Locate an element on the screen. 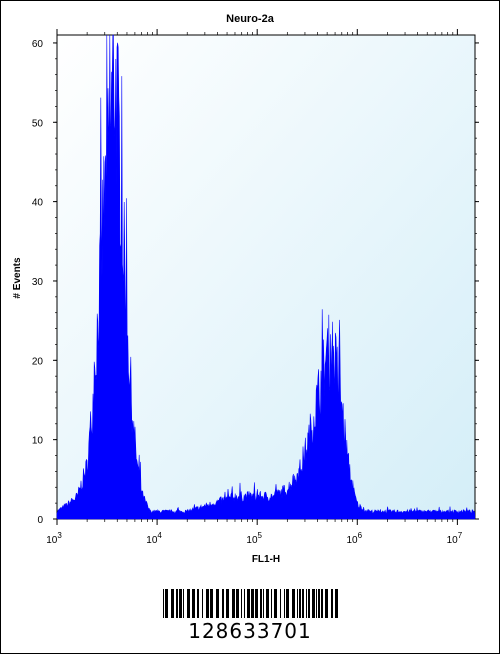 The height and width of the screenshot is (654, 500). barcode-image is located at coordinates (250, 603).